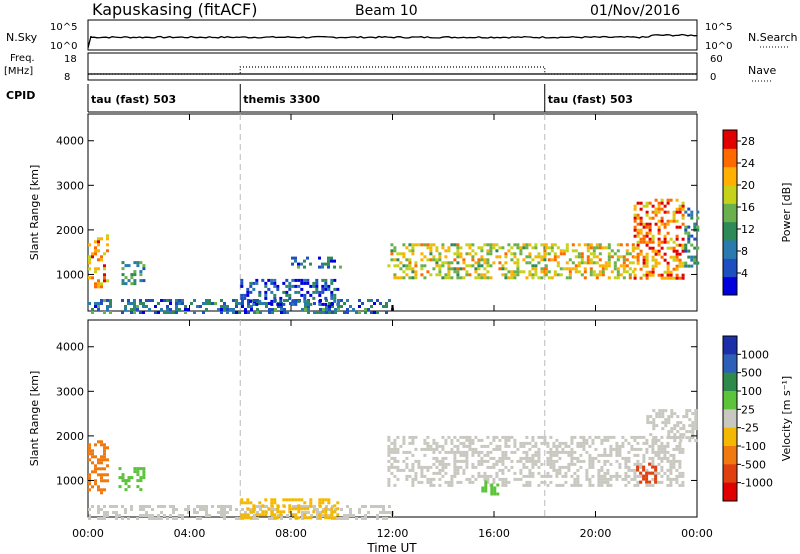  What do you see at coordinates (730, 419) in the screenshot?
I see `colorbar-swatch` at bounding box center [730, 419].